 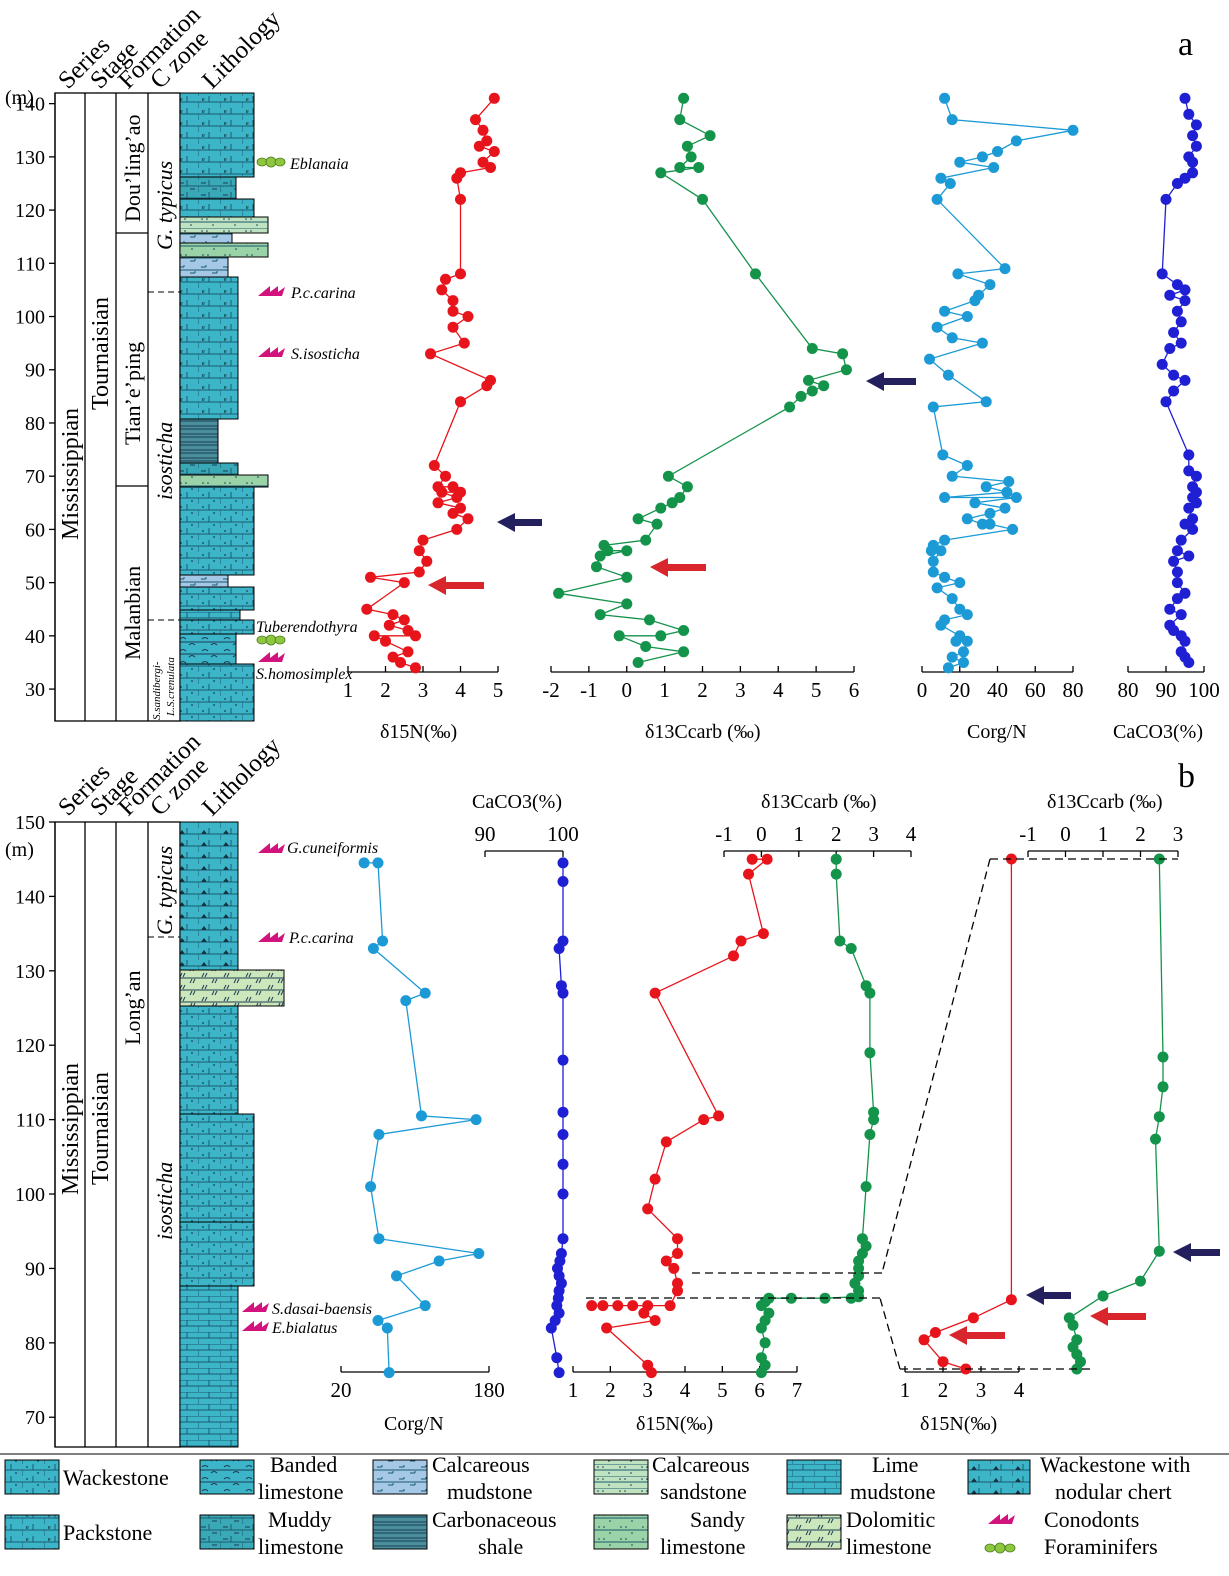 What do you see at coordinates (241, 49) in the screenshot?
I see `header-lithology: Lithology` at bounding box center [241, 49].